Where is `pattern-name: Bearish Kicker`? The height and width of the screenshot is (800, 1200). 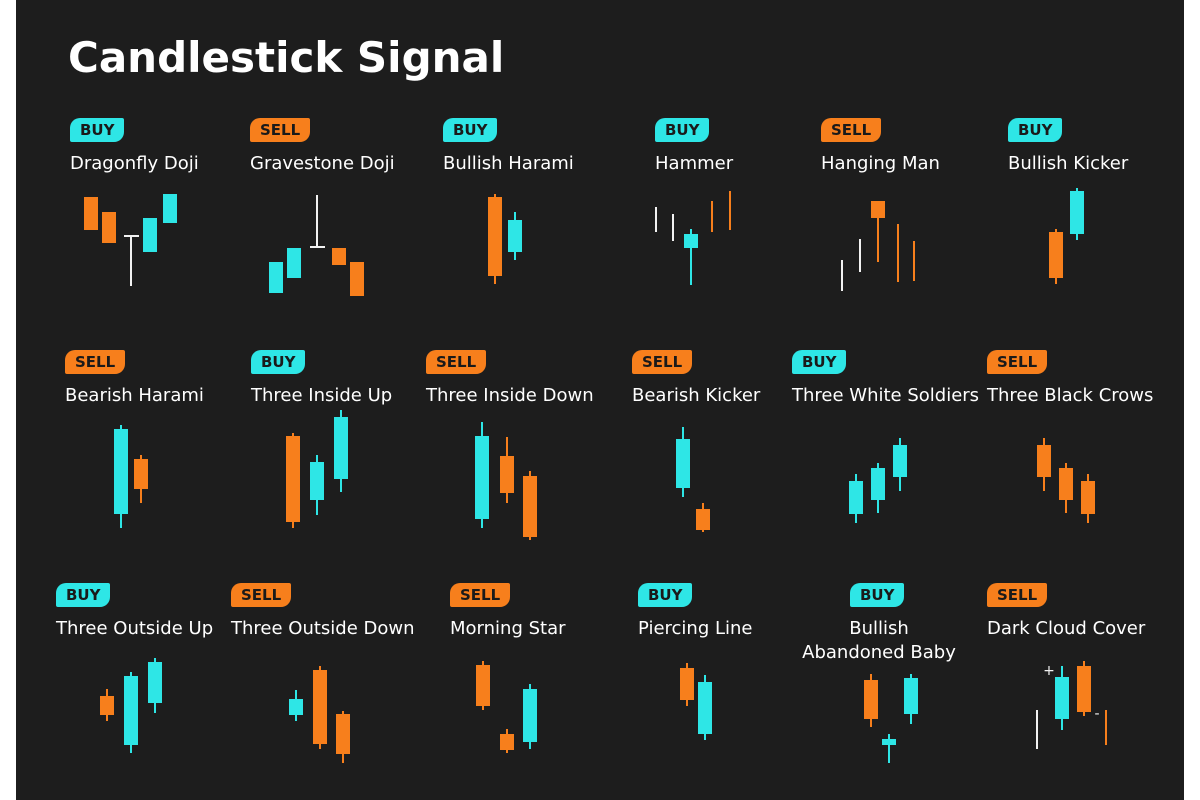 pattern-name: Bearish Kicker is located at coordinates (696, 395).